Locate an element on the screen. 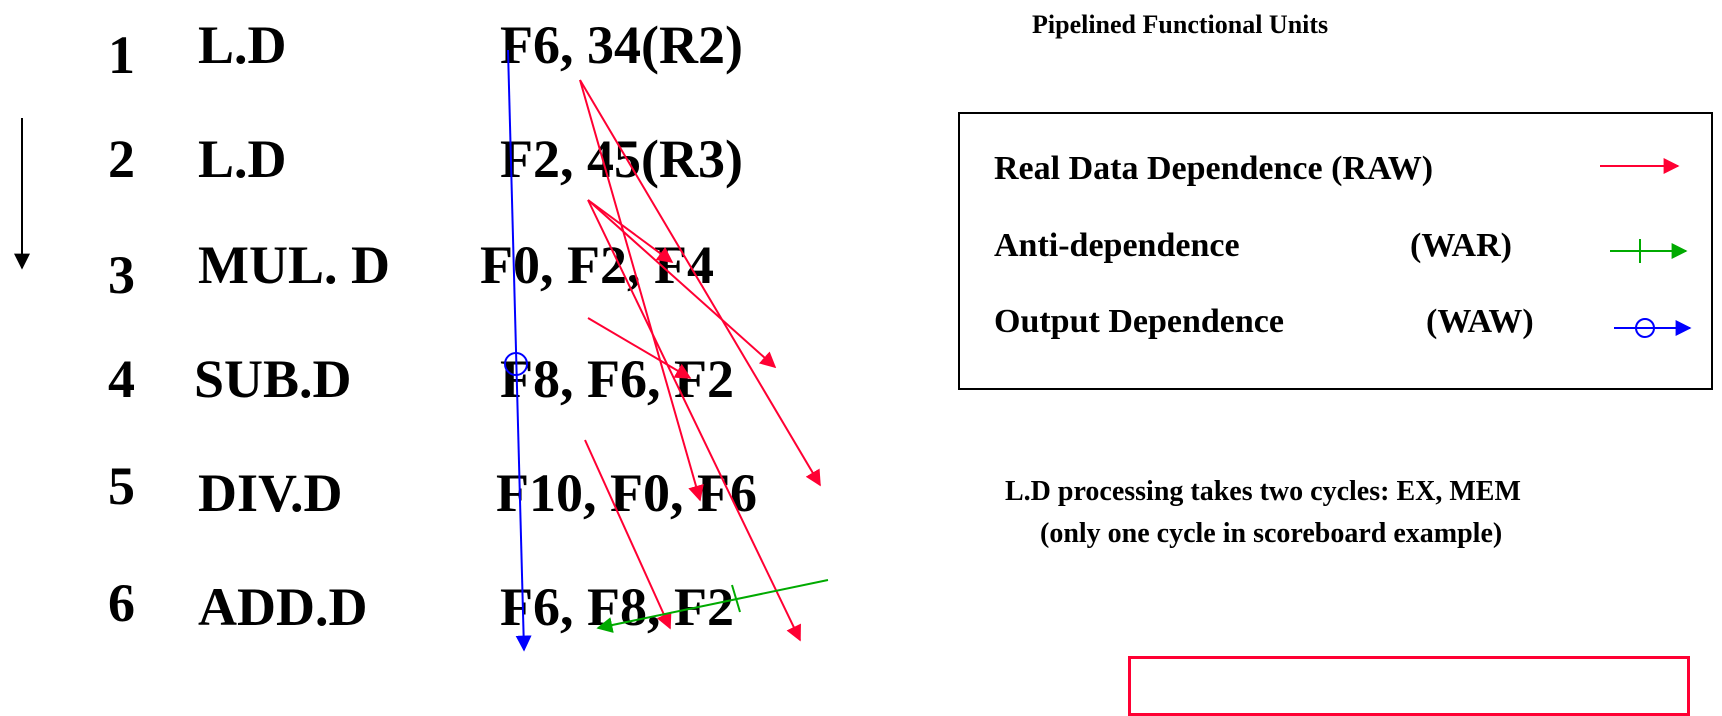  note-line-1: L.D processing takes two cycles: EX, MEM is located at coordinates (1263, 491).